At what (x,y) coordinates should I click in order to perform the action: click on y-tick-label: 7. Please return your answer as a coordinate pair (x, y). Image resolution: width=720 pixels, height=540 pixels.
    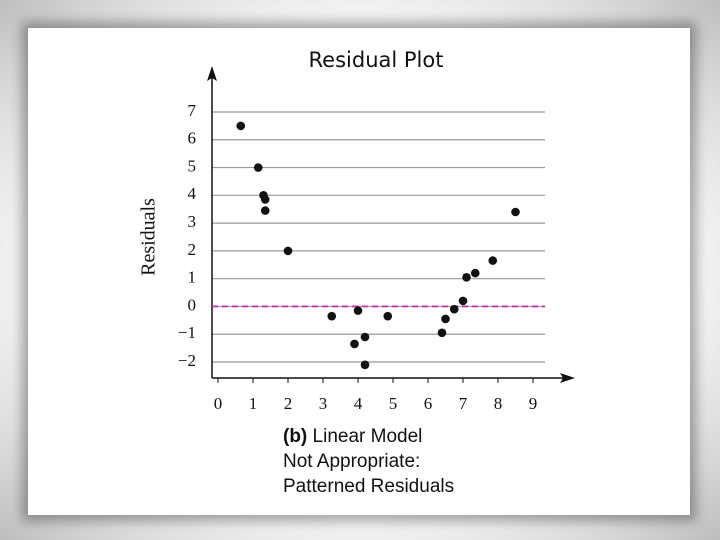
    Looking at the image, I should click on (192, 110).